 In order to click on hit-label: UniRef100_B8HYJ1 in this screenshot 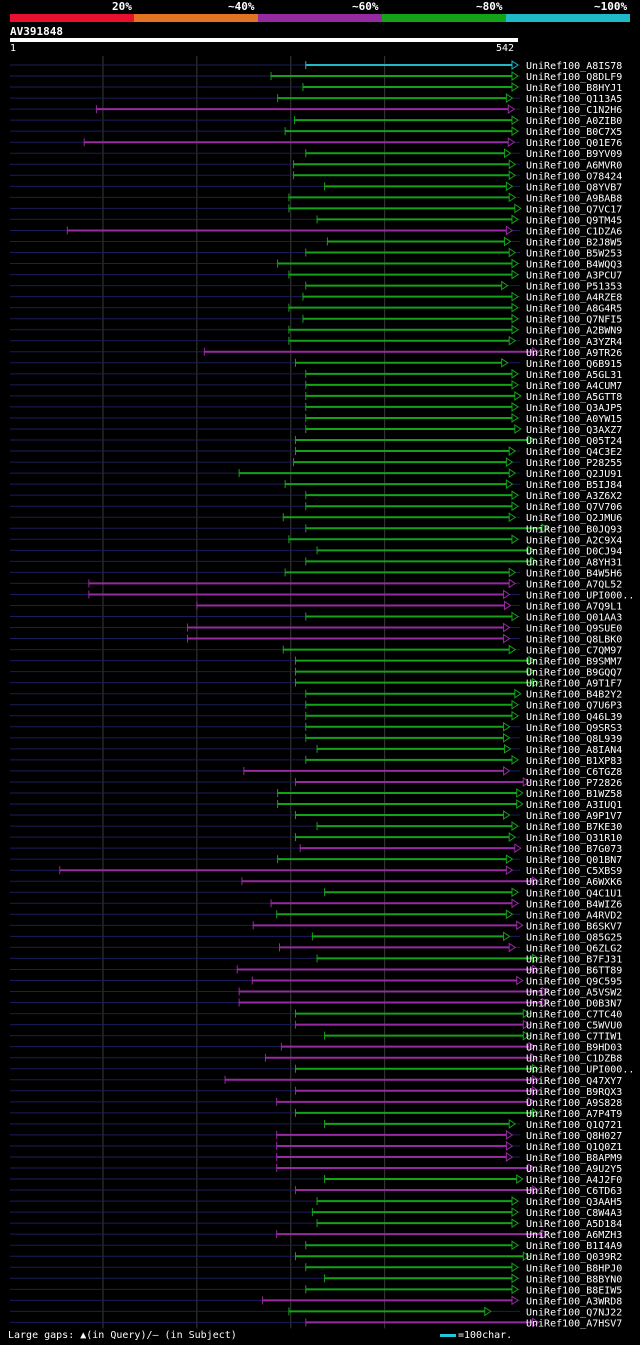, I will do `click(574, 88)`.